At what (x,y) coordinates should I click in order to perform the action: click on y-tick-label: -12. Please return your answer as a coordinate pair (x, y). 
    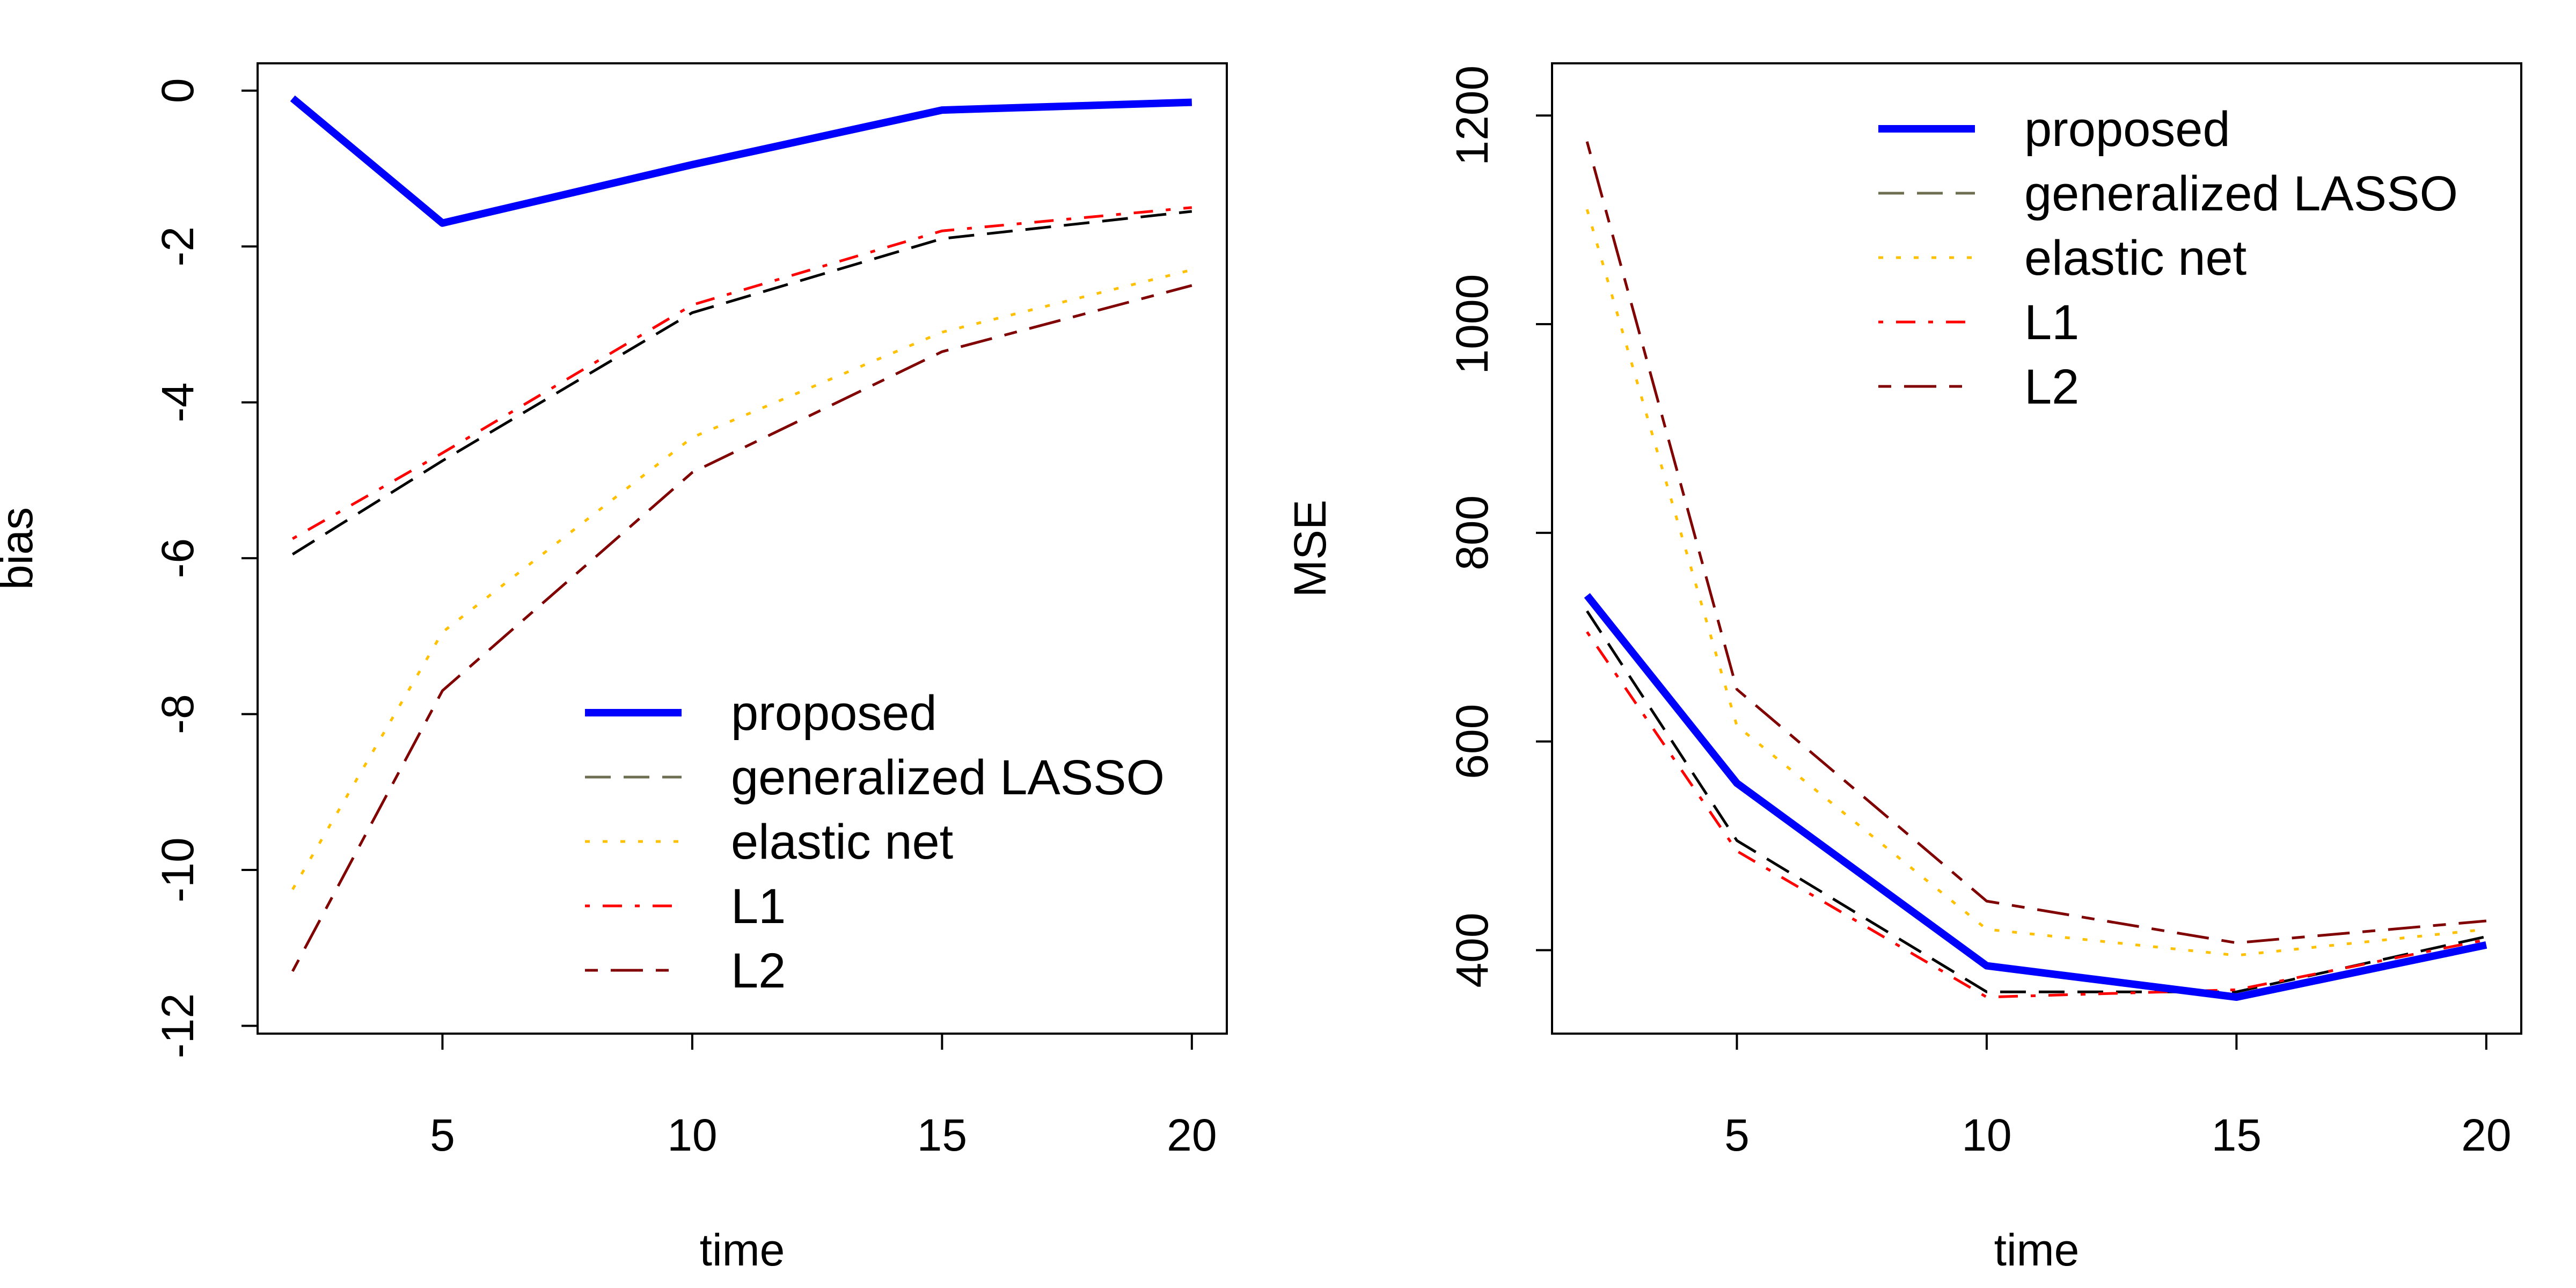
    Looking at the image, I should click on (177, 1025).